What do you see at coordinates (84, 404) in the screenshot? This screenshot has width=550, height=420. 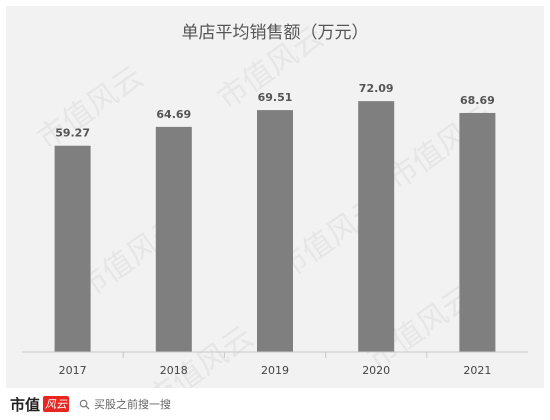 I see `search-icon` at bounding box center [84, 404].